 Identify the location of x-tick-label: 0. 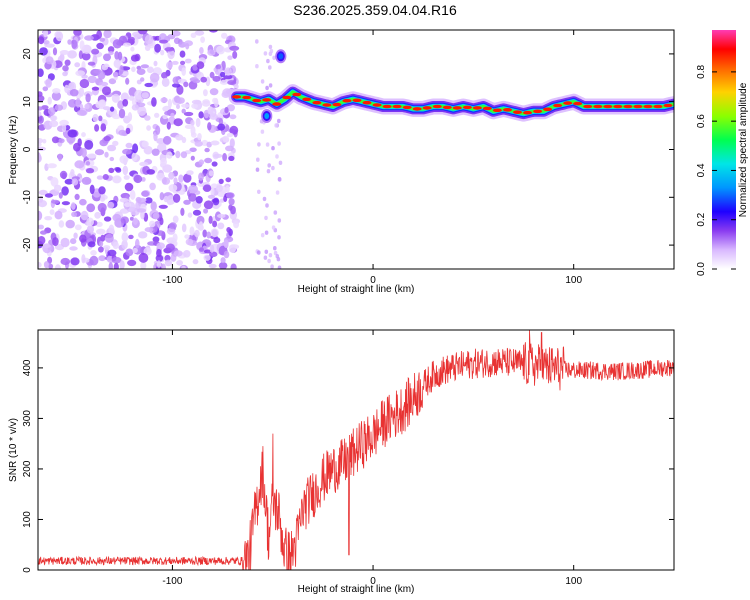
(373, 280).